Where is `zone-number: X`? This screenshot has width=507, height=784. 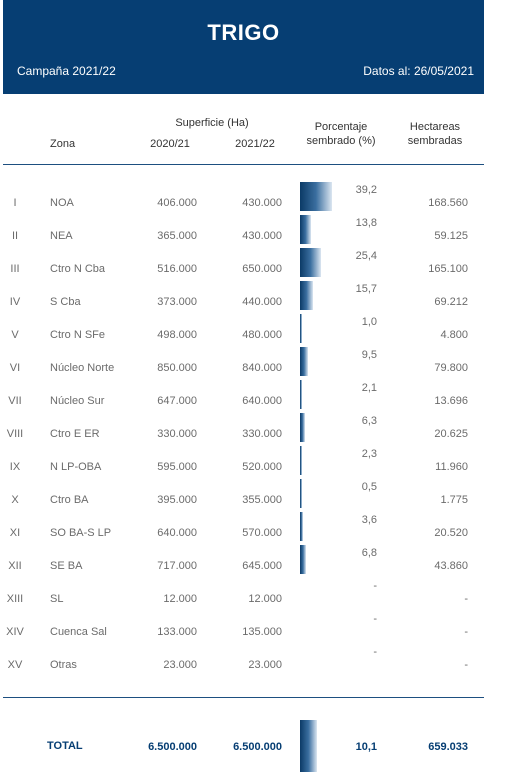
zone-number: X is located at coordinates (15, 500).